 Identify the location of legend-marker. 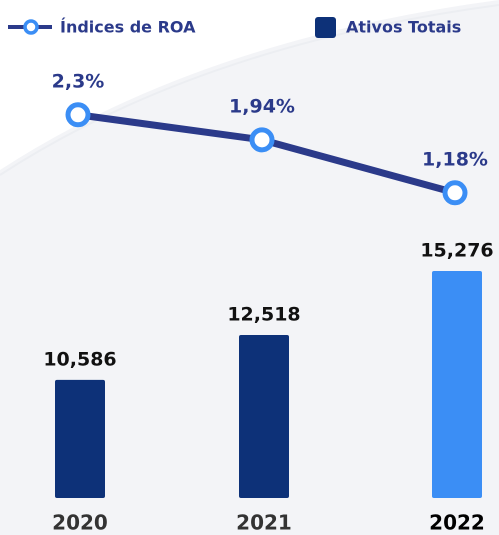
(31, 27).